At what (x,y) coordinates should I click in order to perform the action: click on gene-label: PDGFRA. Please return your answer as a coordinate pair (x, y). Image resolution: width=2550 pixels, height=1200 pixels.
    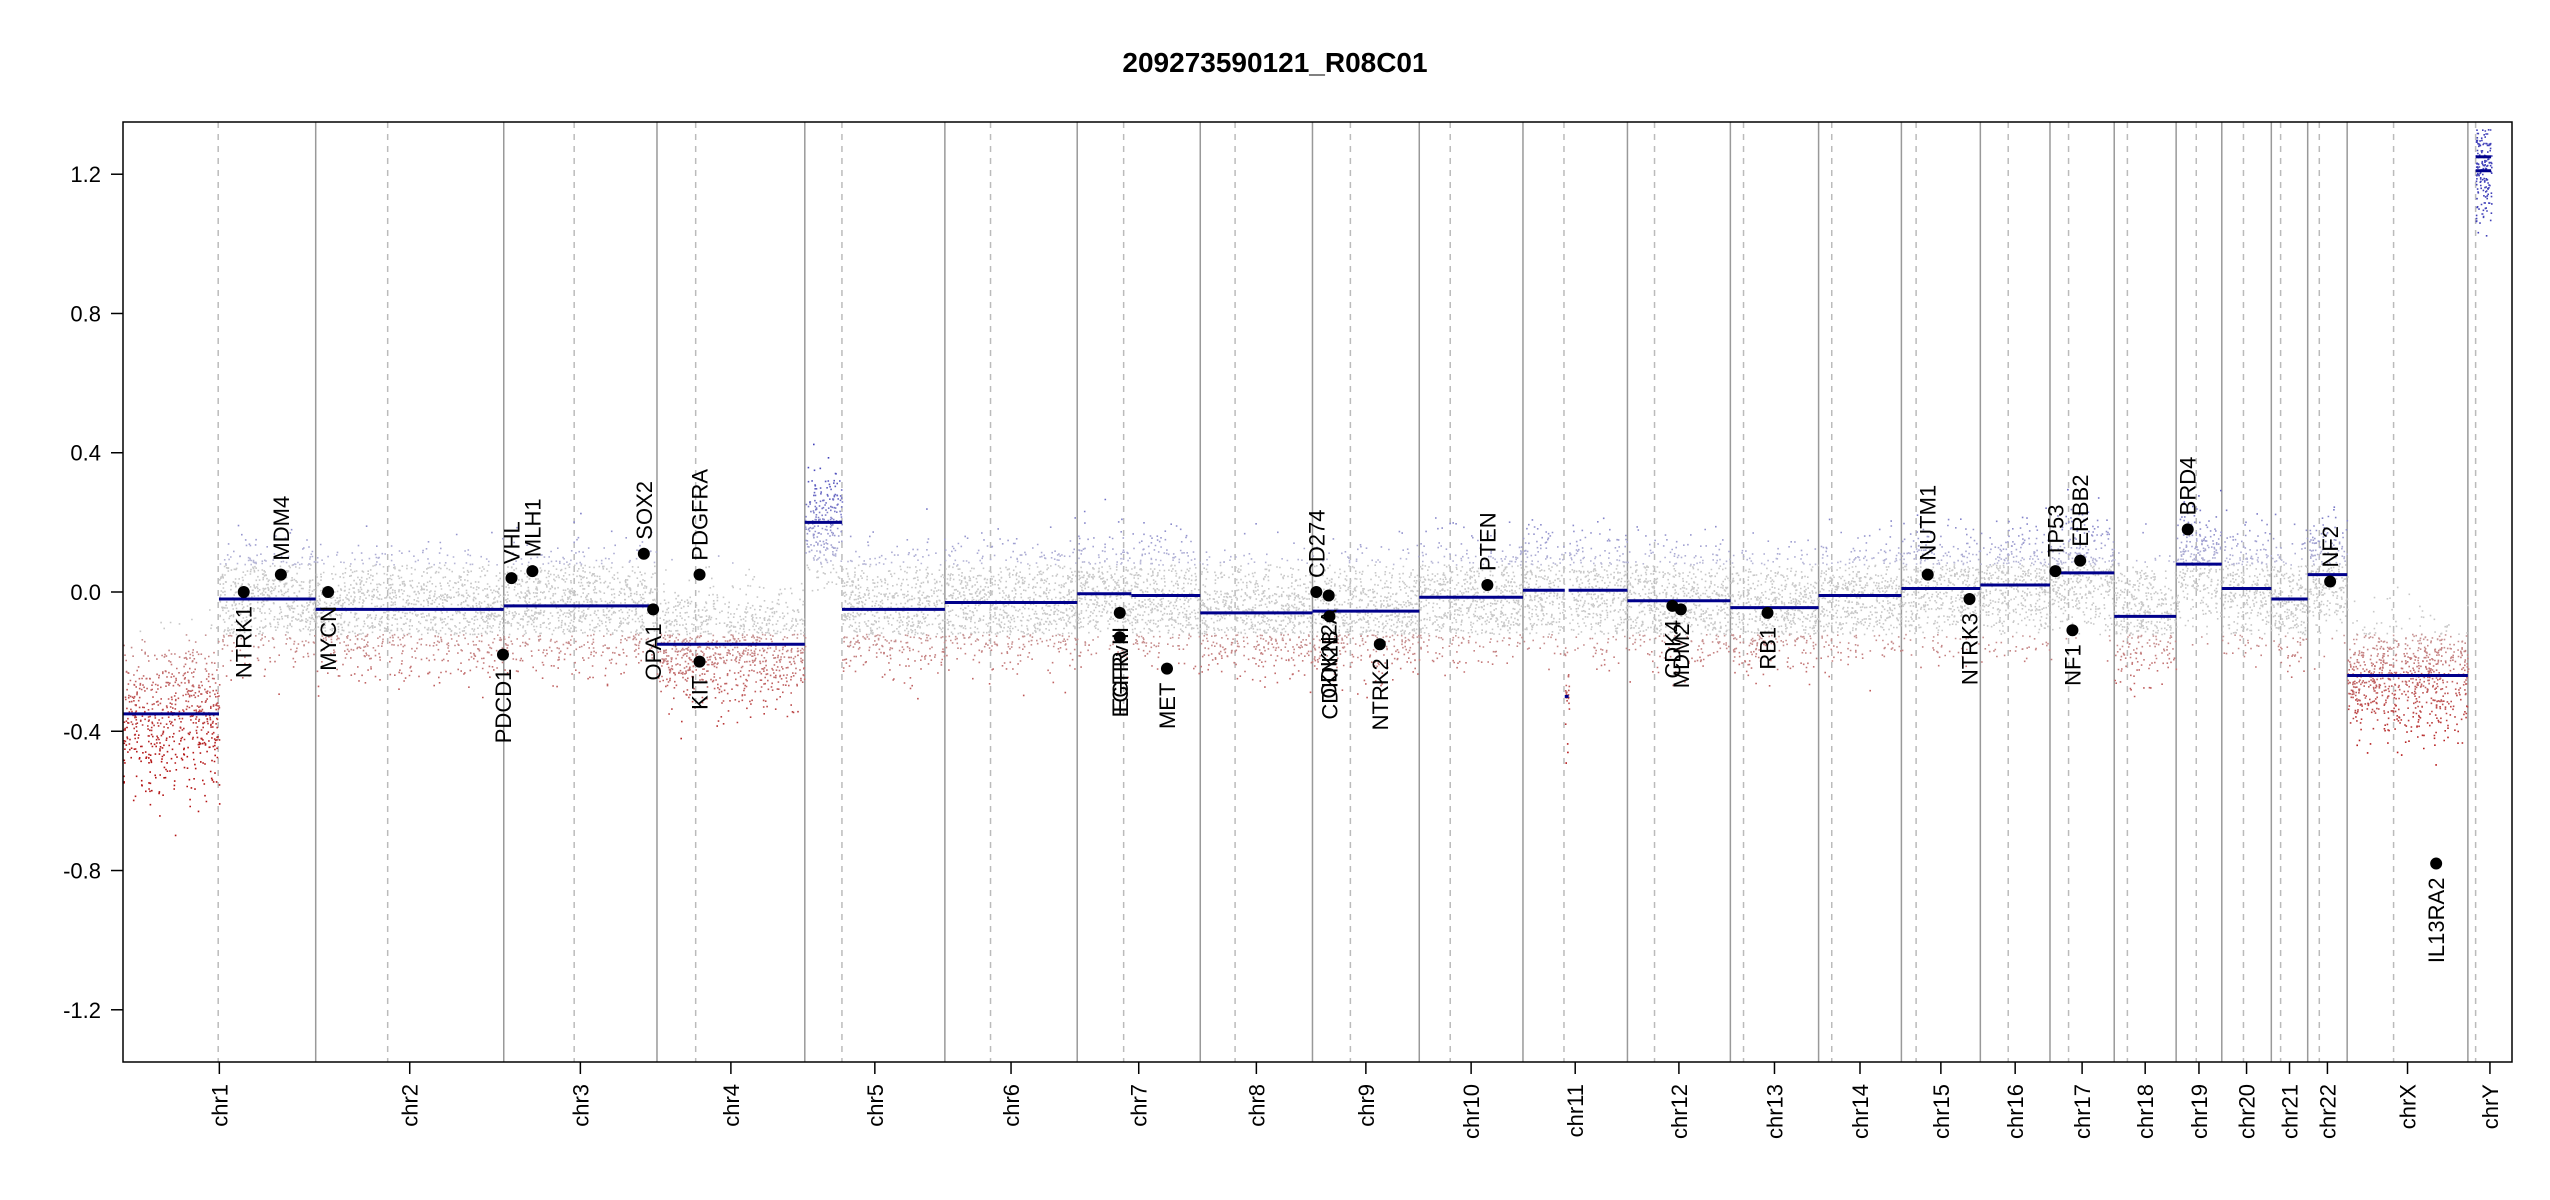
    Looking at the image, I should click on (700, 515).